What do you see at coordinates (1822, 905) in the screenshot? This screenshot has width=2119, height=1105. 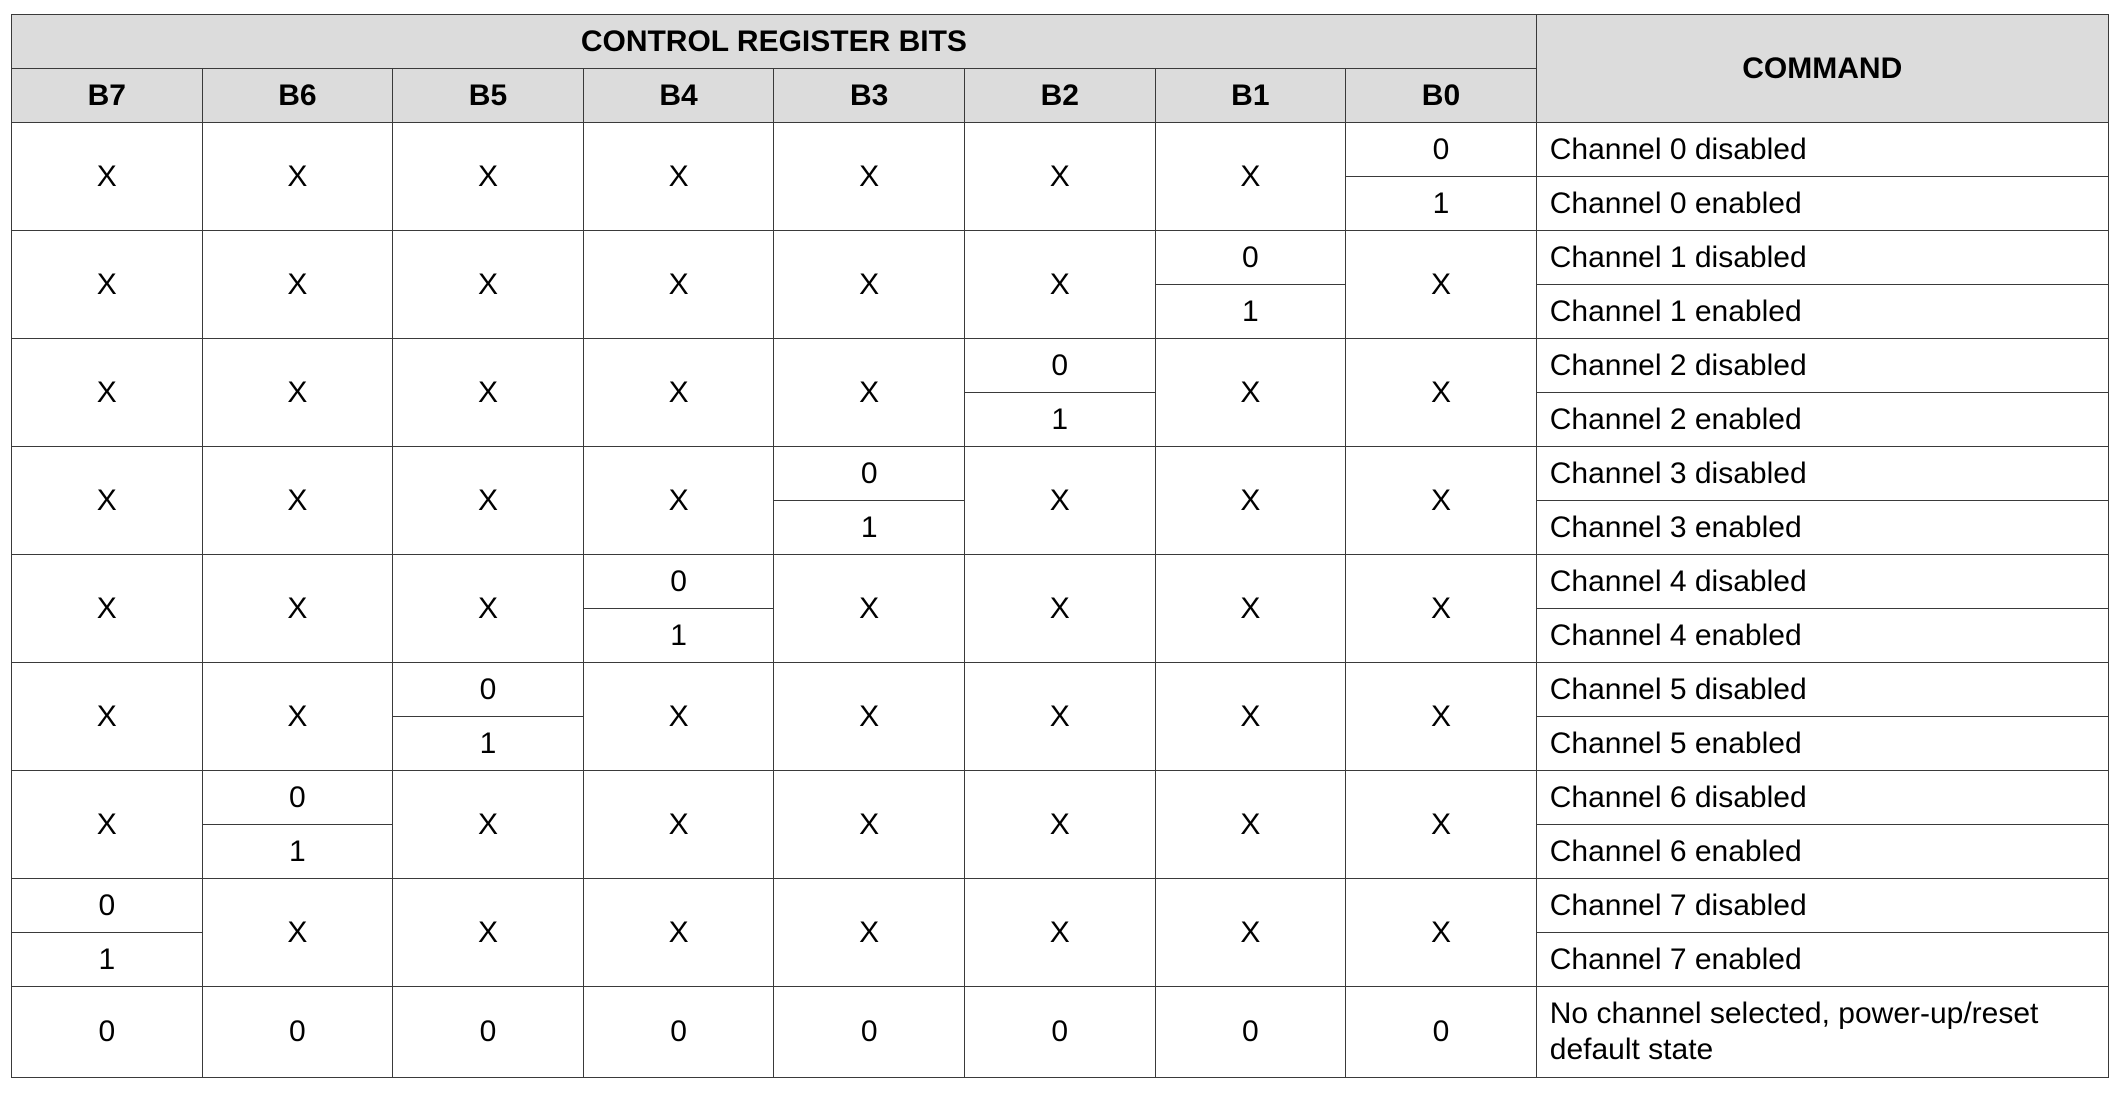 I see `command-cell: Channel 7 disabled` at bounding box center [1822, 905].